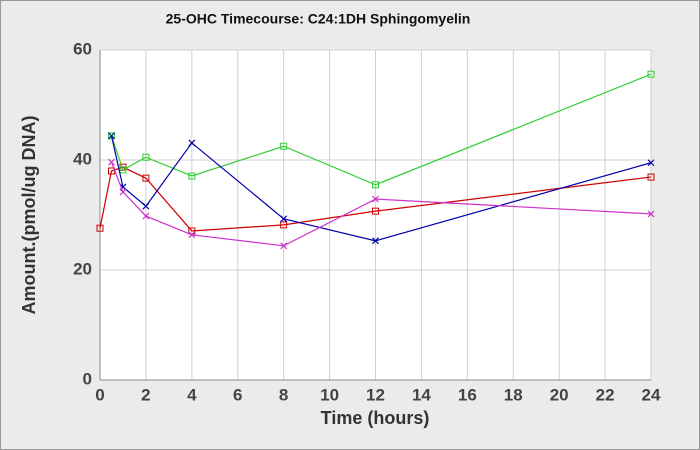 Image resolution: width=700 pixels, height=450 pixels. I want to click on y-tick-label: 0, so click(87, 378).